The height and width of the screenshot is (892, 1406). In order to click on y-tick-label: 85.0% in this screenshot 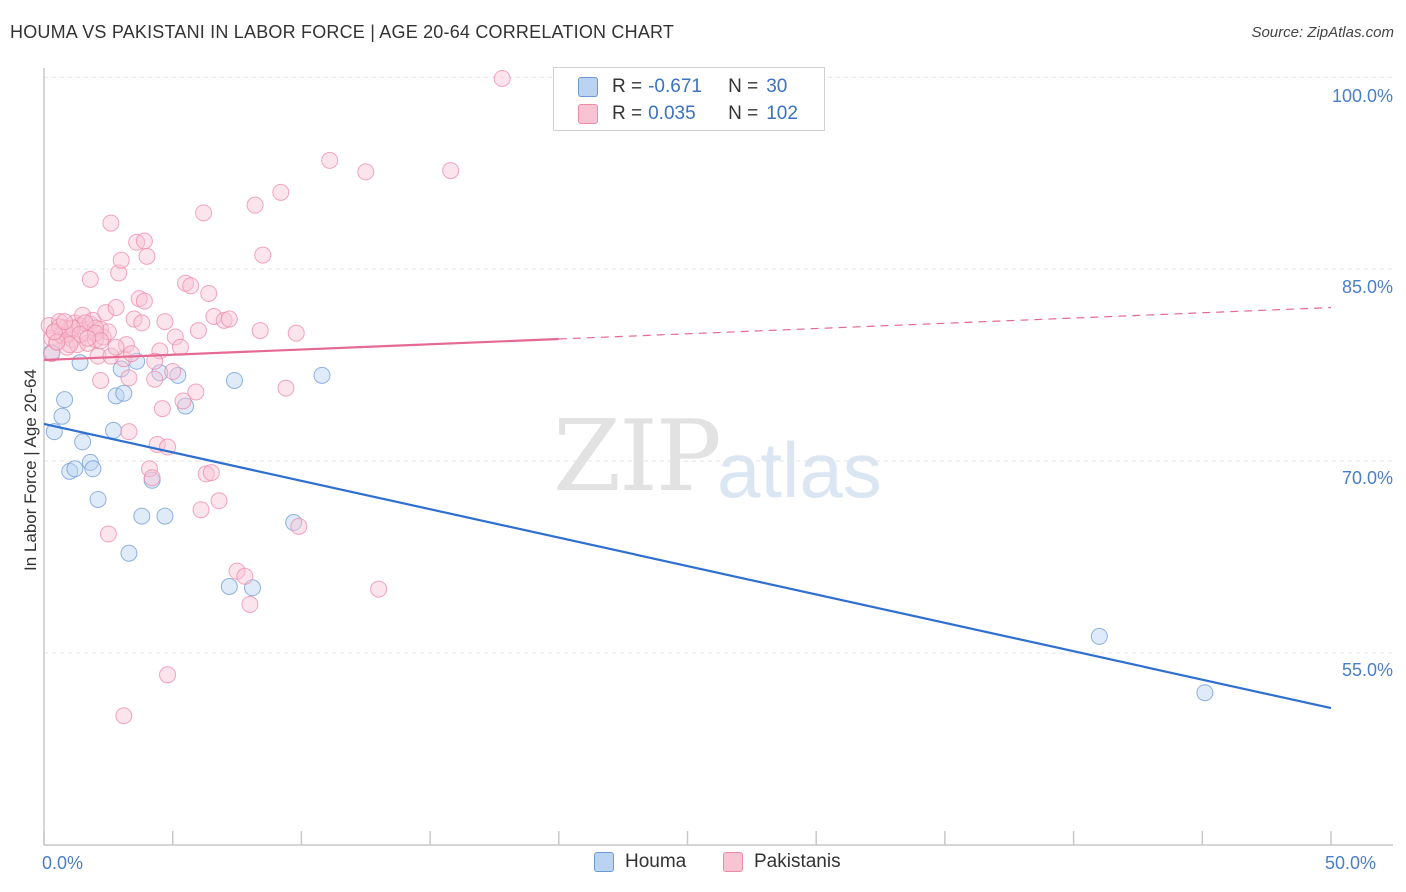, I will do `click(1367, 287)`.